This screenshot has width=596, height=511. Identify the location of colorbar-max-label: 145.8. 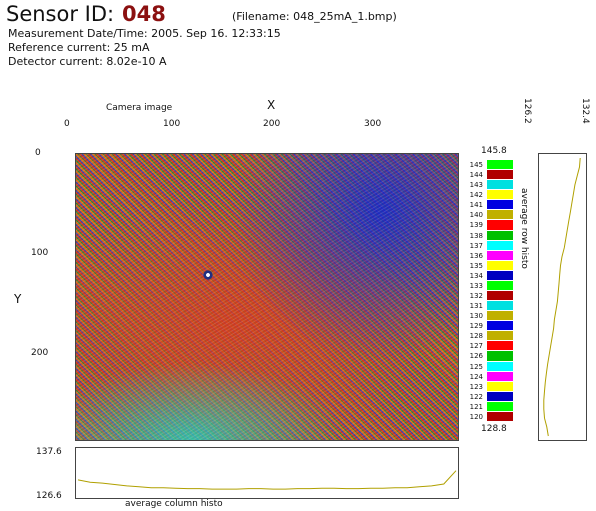
(494, 151).